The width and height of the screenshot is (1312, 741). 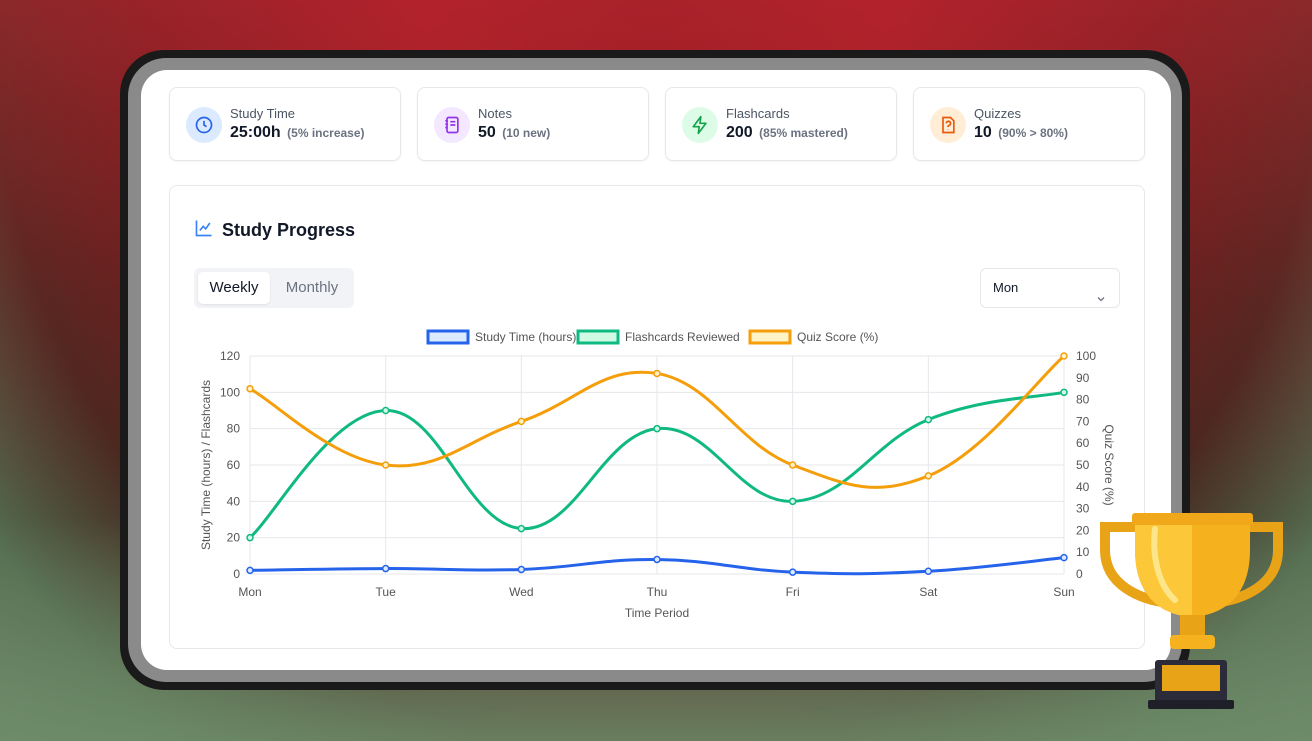 What do you see at coordinates (1083, 530) in the screenshot?
I see `y-right-tick-label: 20` at bounding box center [1083, 530].